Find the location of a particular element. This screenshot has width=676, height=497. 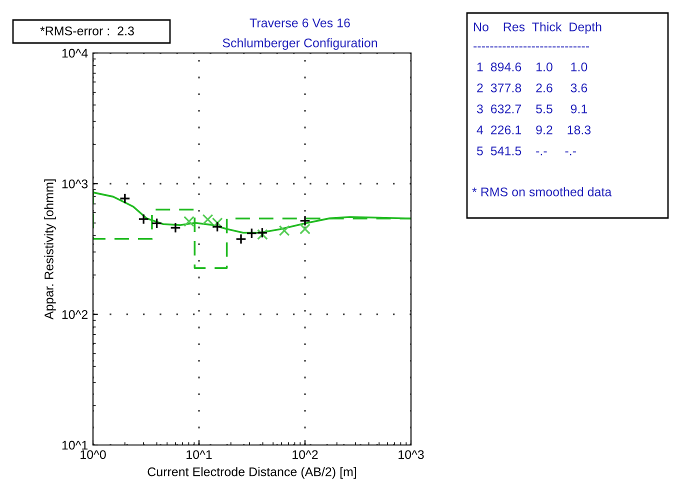

x-tick-label: 10^0 is located at coordinates (93, 455).